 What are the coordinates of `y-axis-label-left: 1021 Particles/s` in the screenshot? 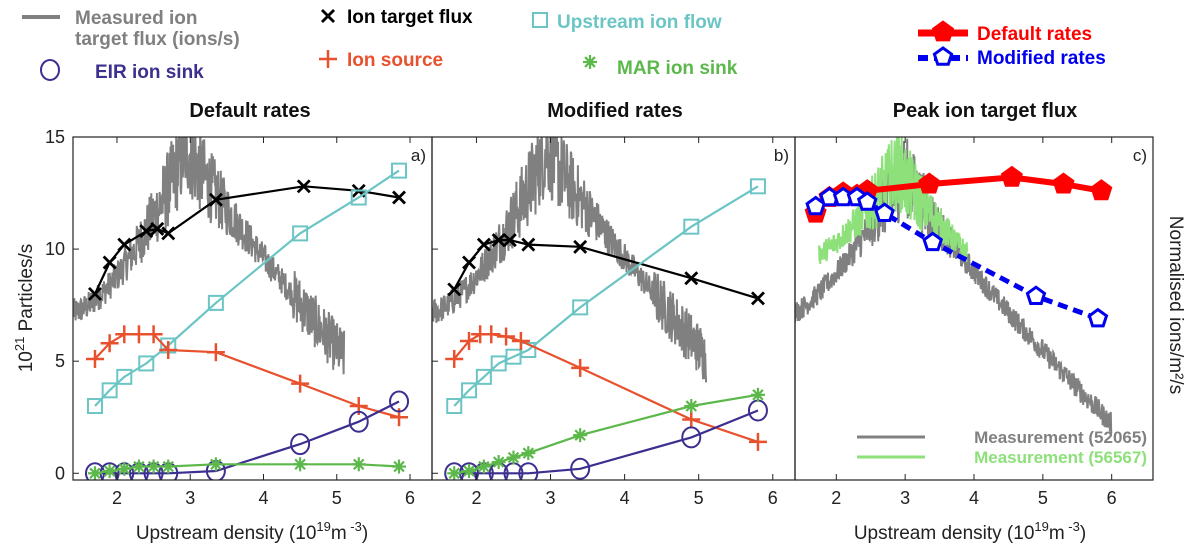 It's located at (24, 308).